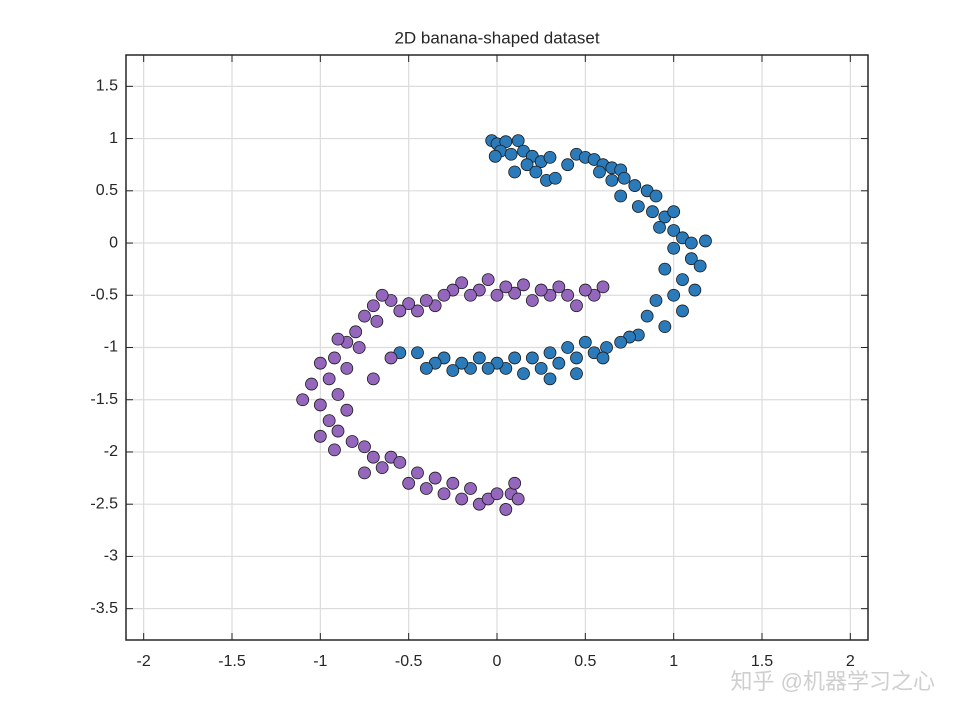 This screenshot has width=960, height=720. I want to click on chart-title: 2D banana-shaped dataset, so click(496, 37).